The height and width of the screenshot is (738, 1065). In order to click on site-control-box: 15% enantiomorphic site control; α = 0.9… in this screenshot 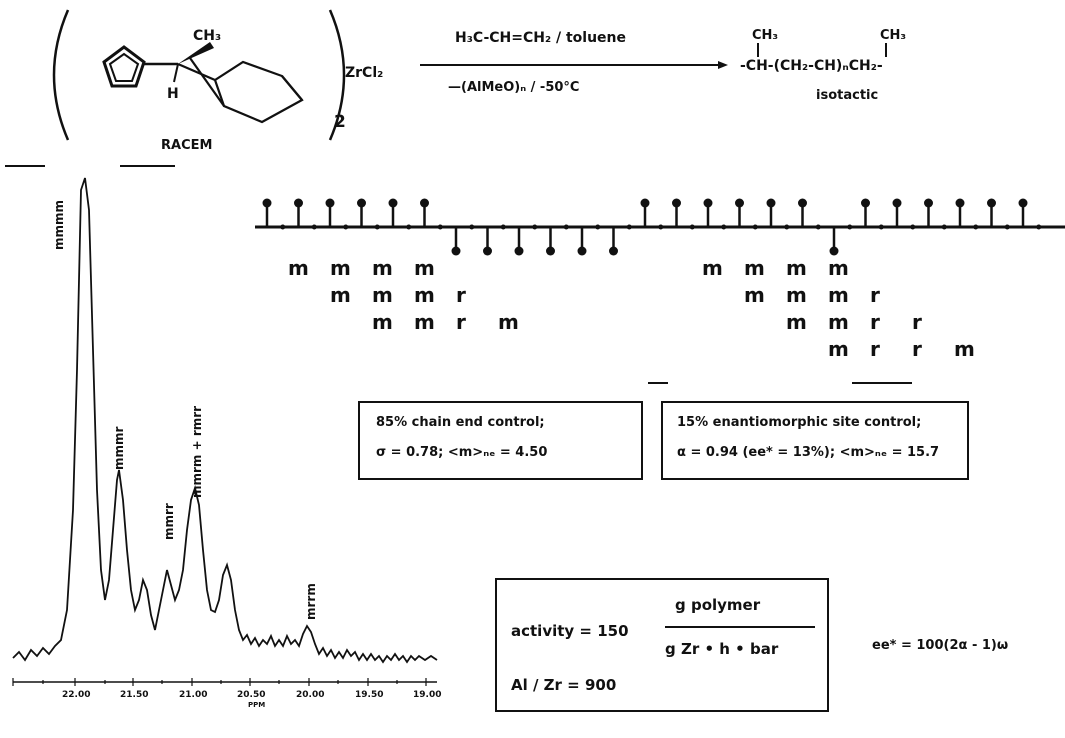, I will do `click(815, 440)`.